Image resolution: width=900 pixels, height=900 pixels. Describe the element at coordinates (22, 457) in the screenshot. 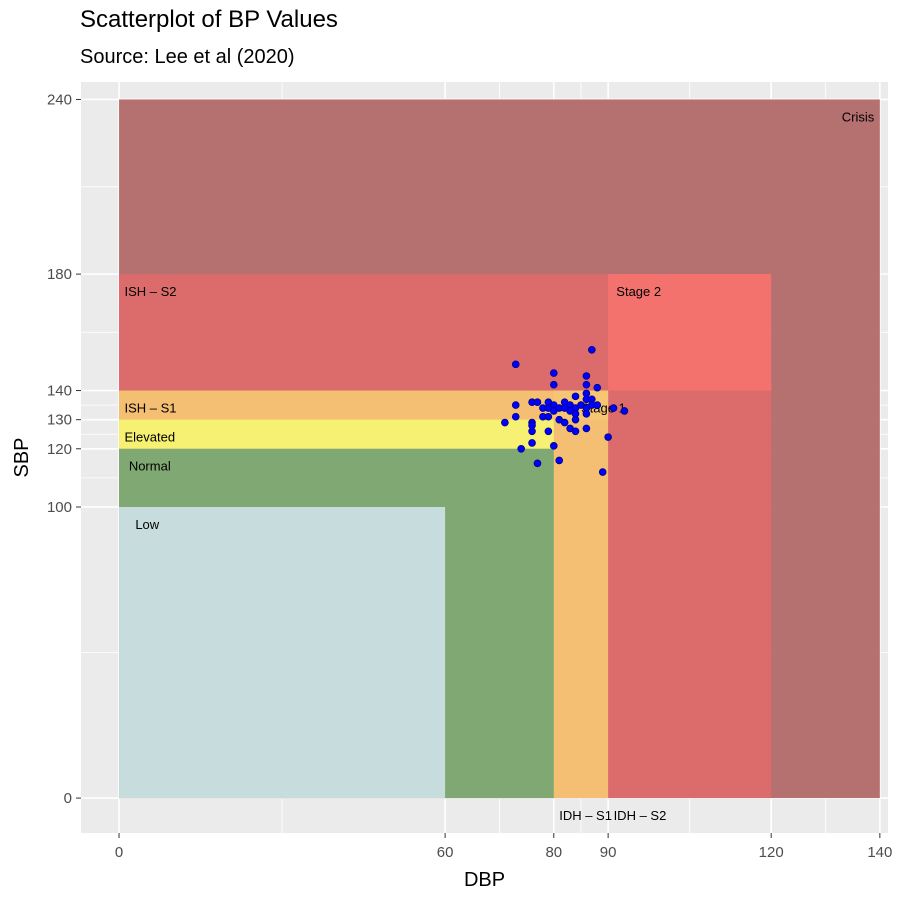

I see `y-axis-label: SBP` at that location.